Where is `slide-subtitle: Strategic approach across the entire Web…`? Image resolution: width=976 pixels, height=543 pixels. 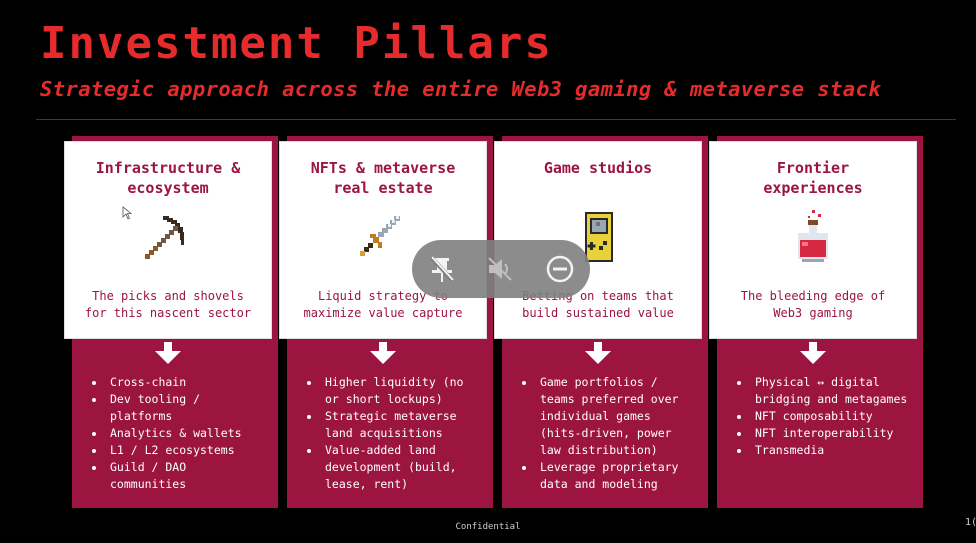 slide-subtitle: Strategic approach across the entire Web… is located at coordinates (460, 89).